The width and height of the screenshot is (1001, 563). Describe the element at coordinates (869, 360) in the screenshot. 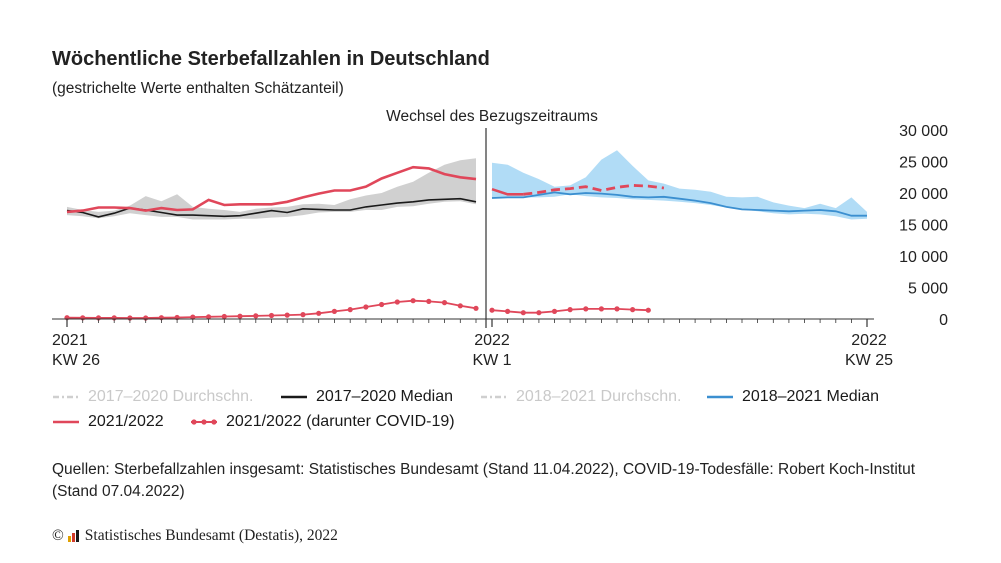

I see `x-tick-label-week: KW 25` at that location.